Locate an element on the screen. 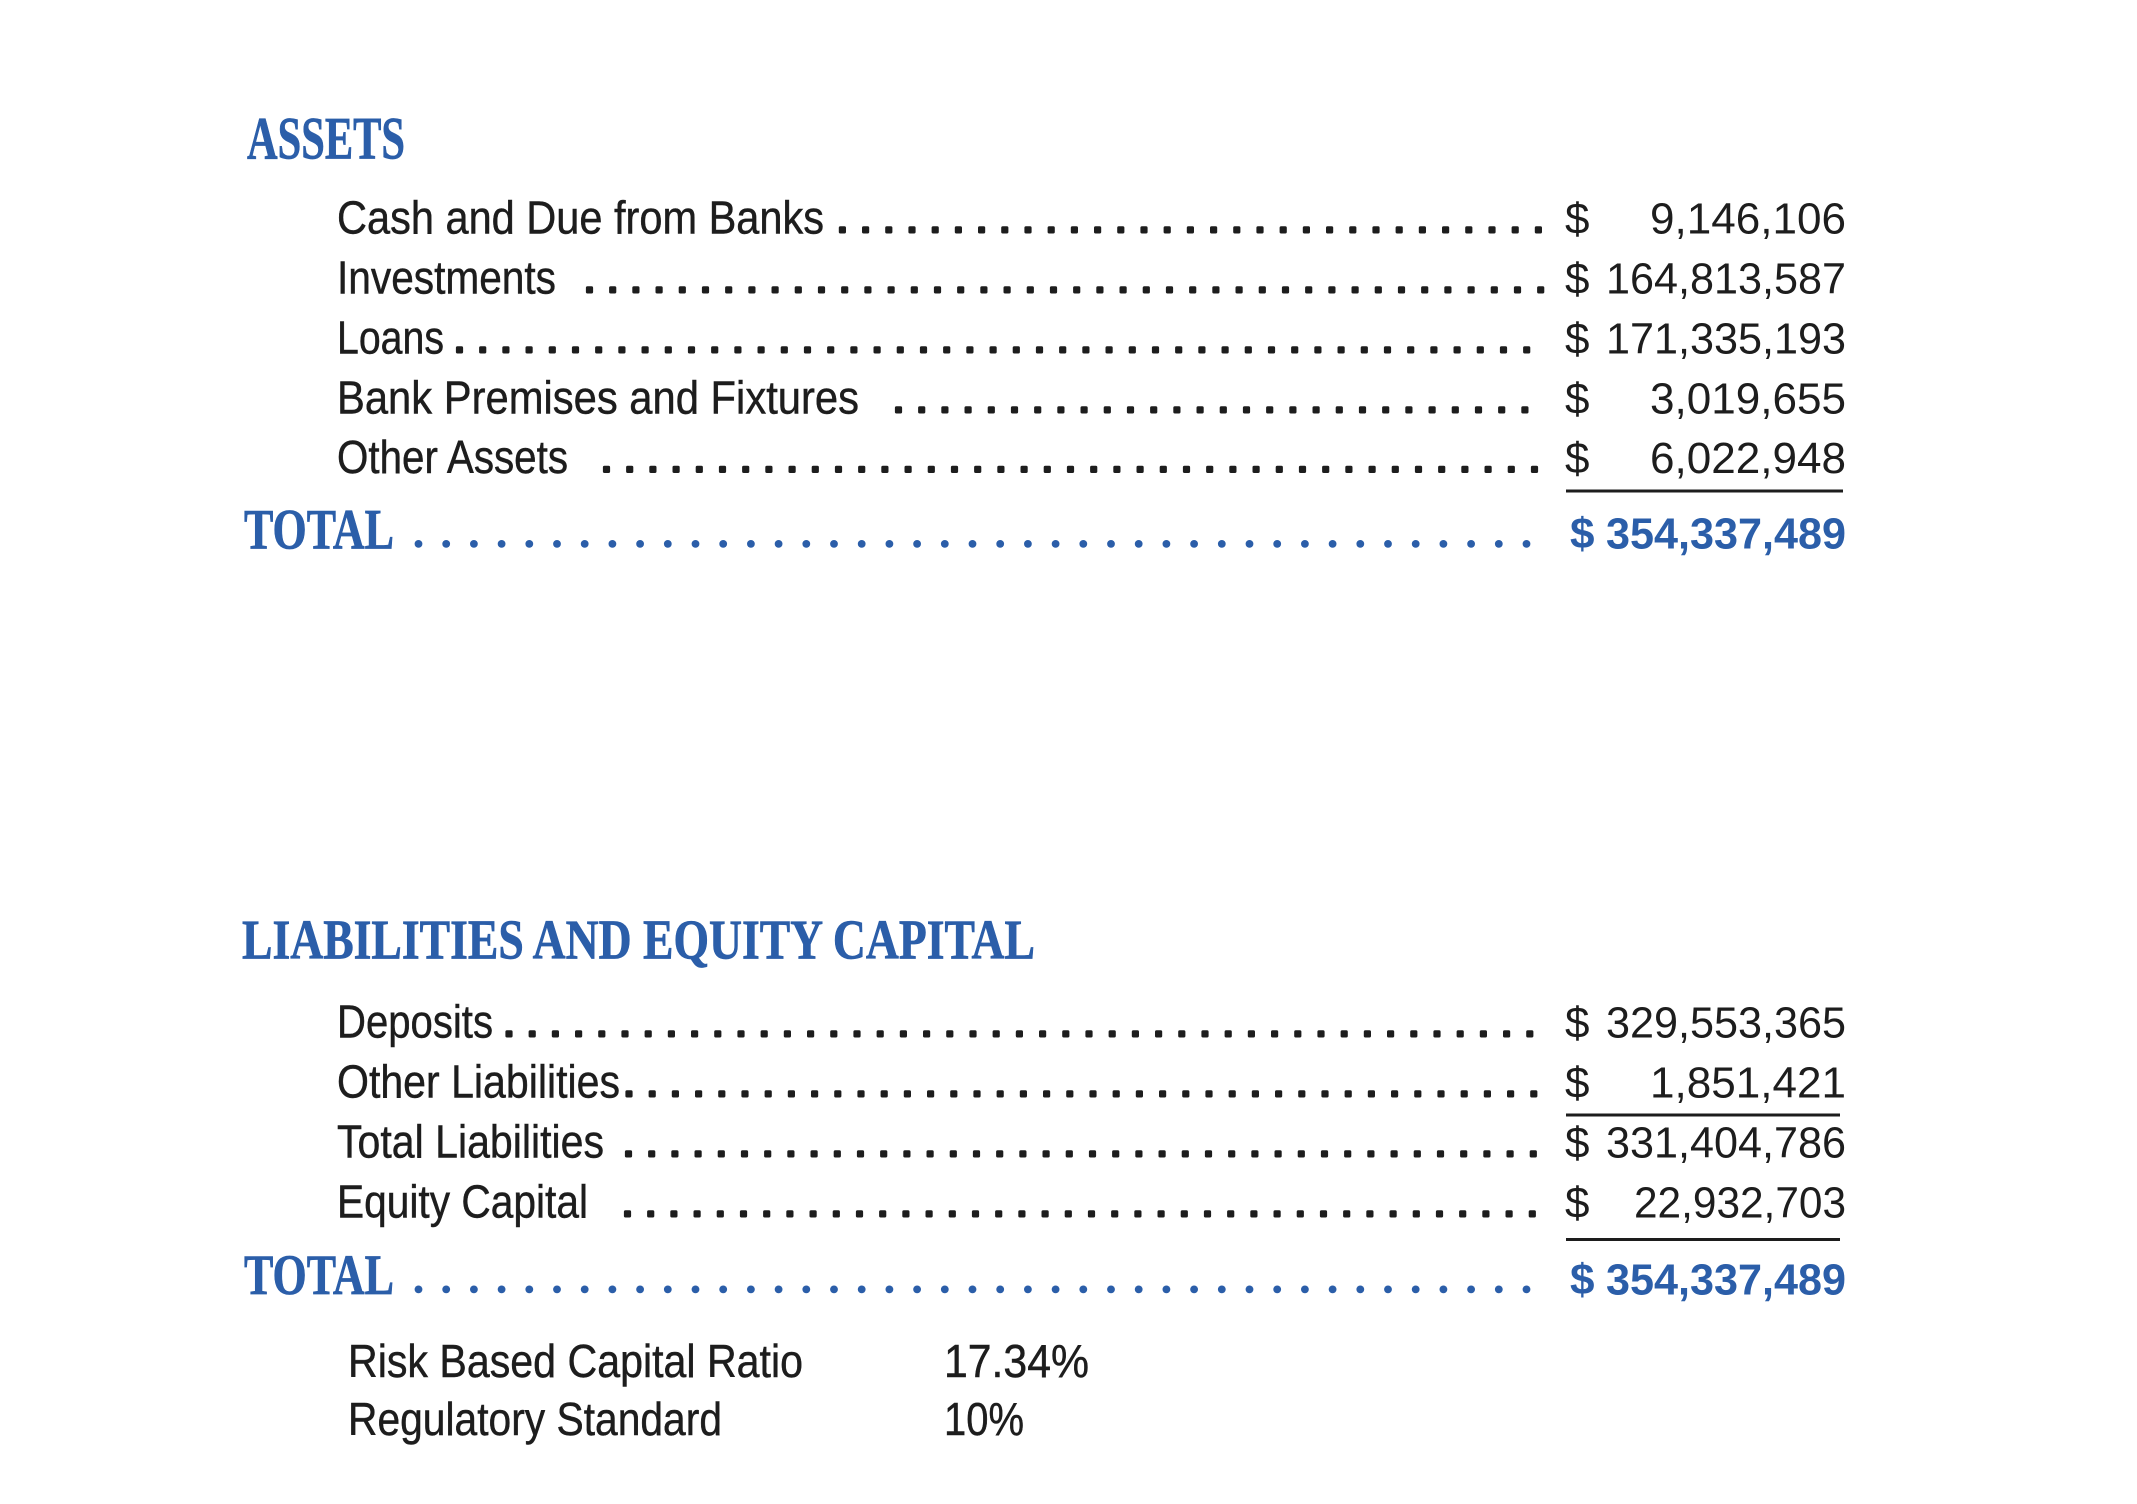 The image size is (2137, 1504). svg-text: 164,813,587 is located at coordinates (1726, 279).